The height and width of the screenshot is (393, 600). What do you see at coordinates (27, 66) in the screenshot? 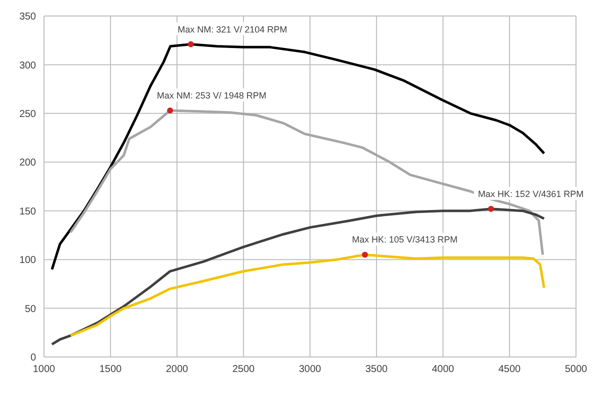
I see `y-tick-label: 300` at bounding box center [27, 66].